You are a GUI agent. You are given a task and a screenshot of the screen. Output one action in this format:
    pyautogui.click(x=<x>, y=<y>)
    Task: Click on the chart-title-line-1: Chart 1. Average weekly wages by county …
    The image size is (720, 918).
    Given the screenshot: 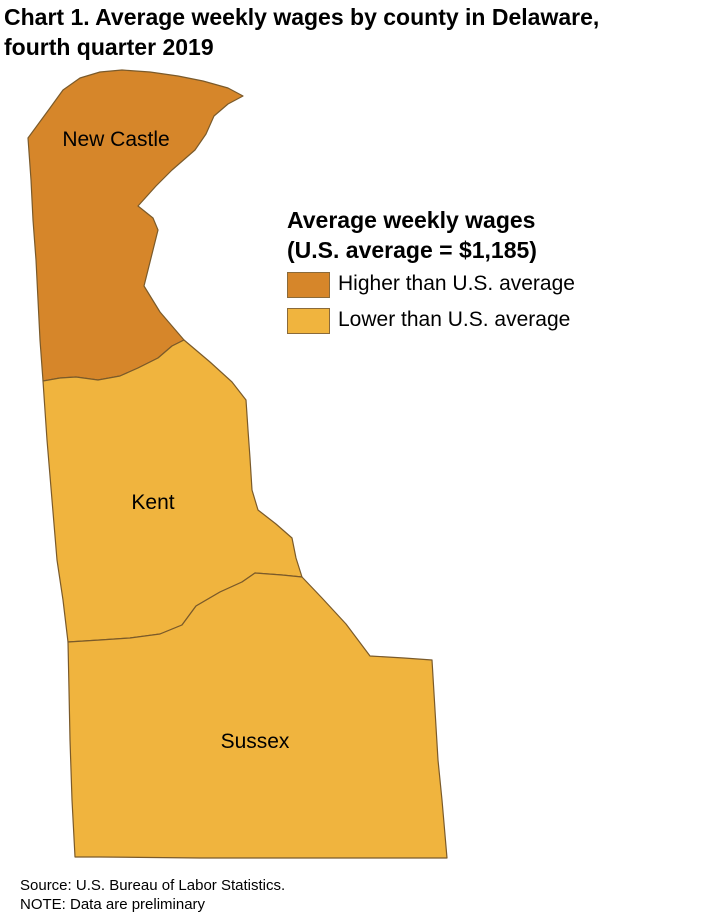 What is the action you would take?
    pyautogui.click(x=302, y=17)
    